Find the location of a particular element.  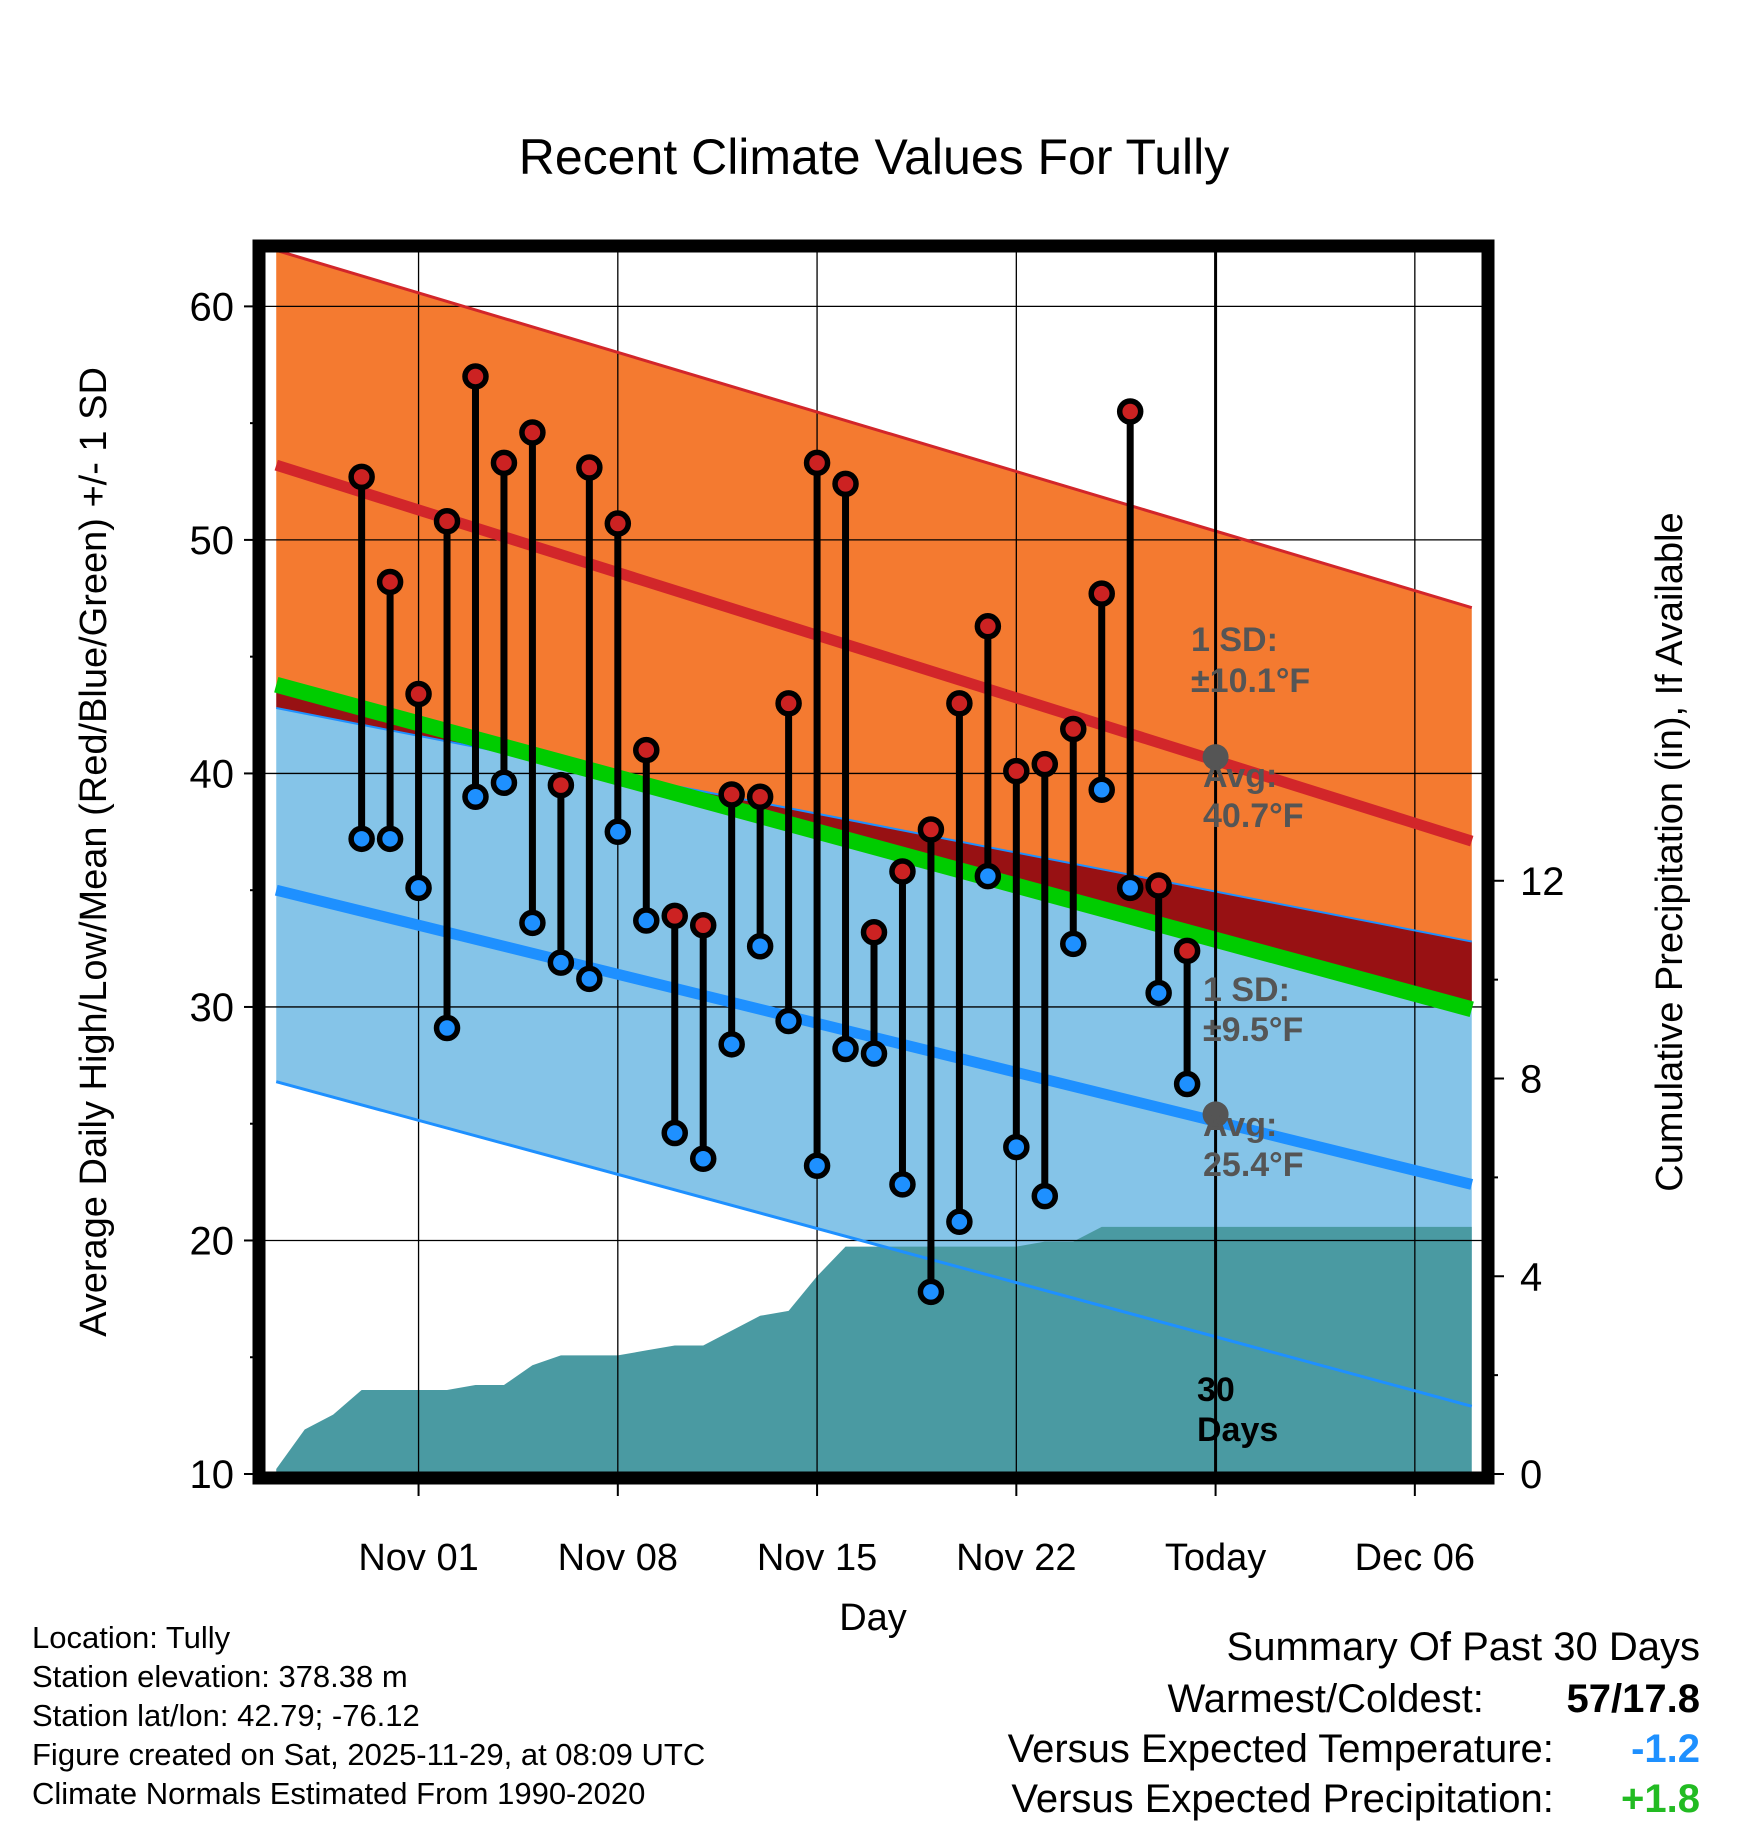

low-sd-label: 1 SD: is located at coordinates (1246, 990).